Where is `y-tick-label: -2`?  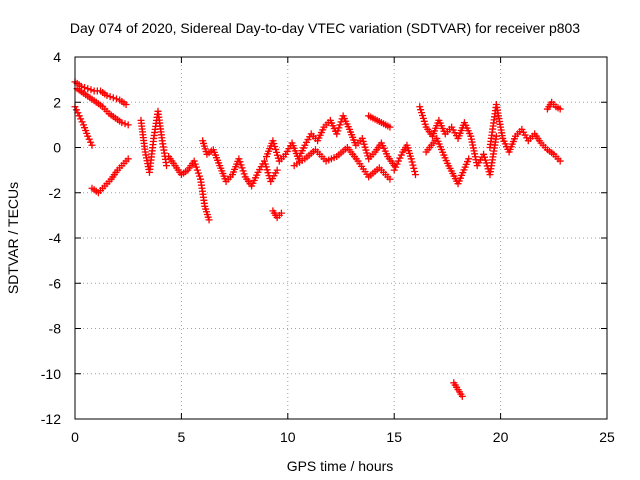
y-tick-label: -2 is located at coordinates (55, 193).